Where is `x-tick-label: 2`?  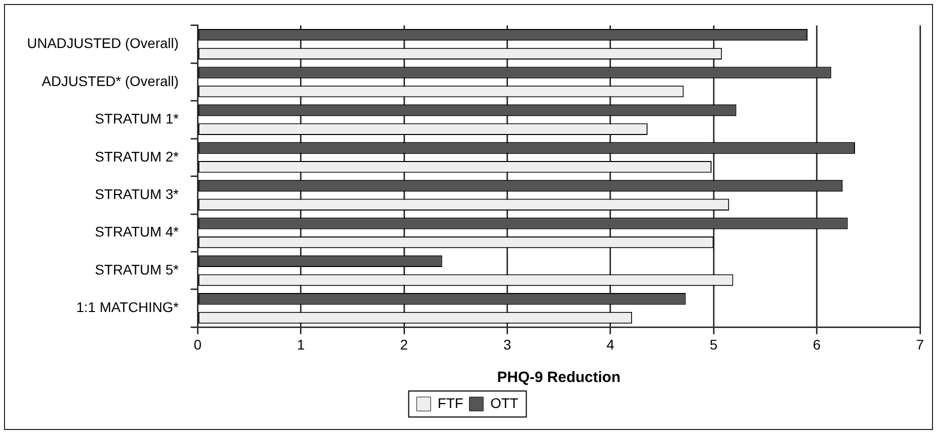 x-tick-label: 2 is located at coordinates (404, 344).